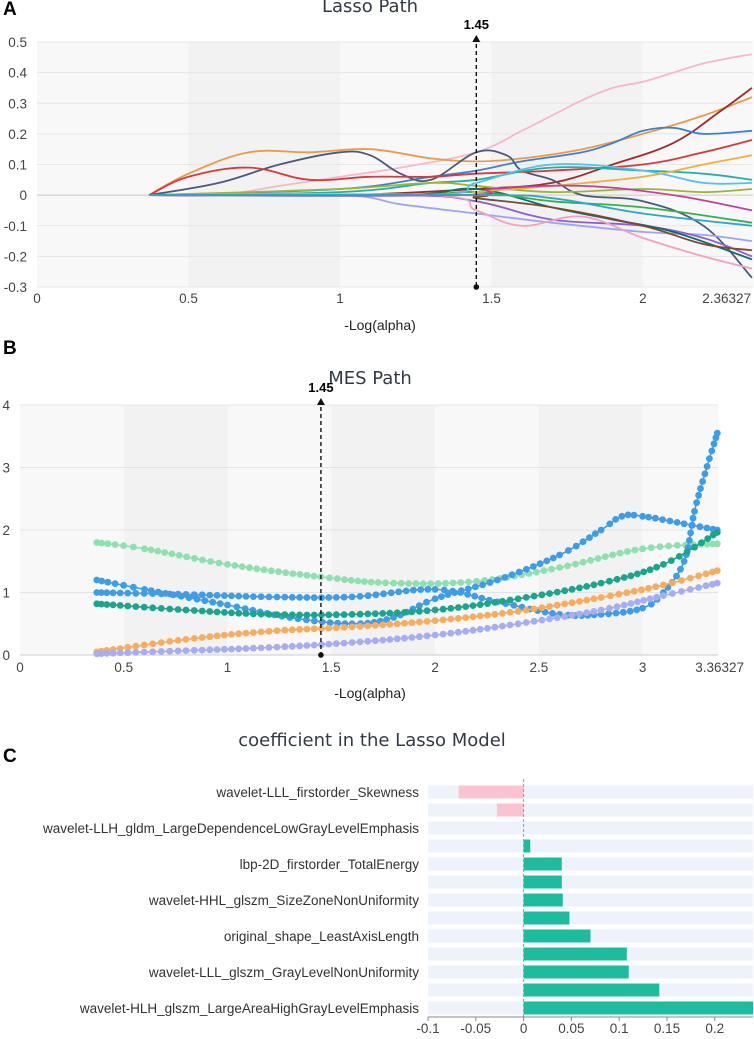 The width and height of the screenshot is (754, 1039). What do you see at coordinates (317, 792) in the screenshot?
I see `feature-label: wavelet-LLL_firstorder_Skewness` at bounding box center [317, 792].